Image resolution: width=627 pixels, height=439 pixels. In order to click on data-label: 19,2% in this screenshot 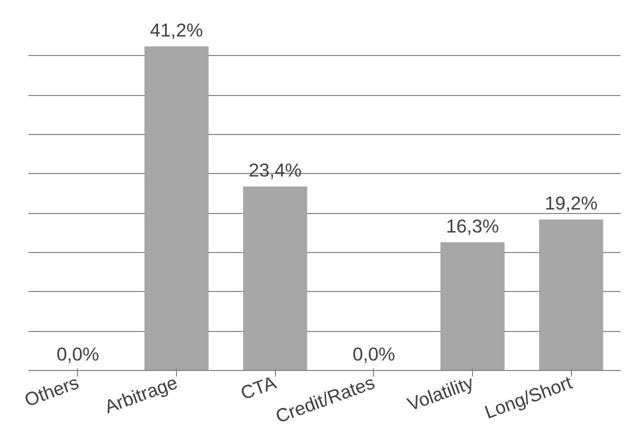, I will do `click(571, 203)`.